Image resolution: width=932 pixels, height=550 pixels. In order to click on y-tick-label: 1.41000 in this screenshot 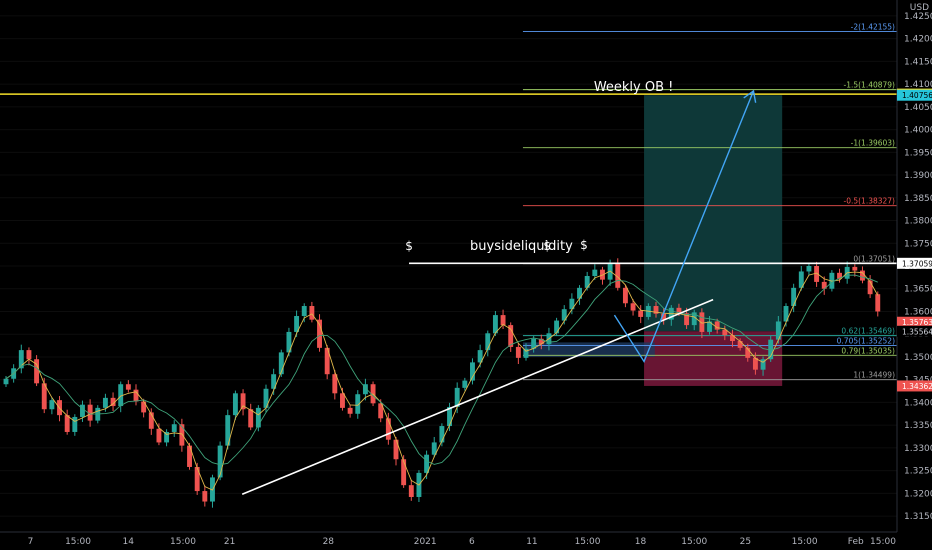, I will do `click(918, 85)`.